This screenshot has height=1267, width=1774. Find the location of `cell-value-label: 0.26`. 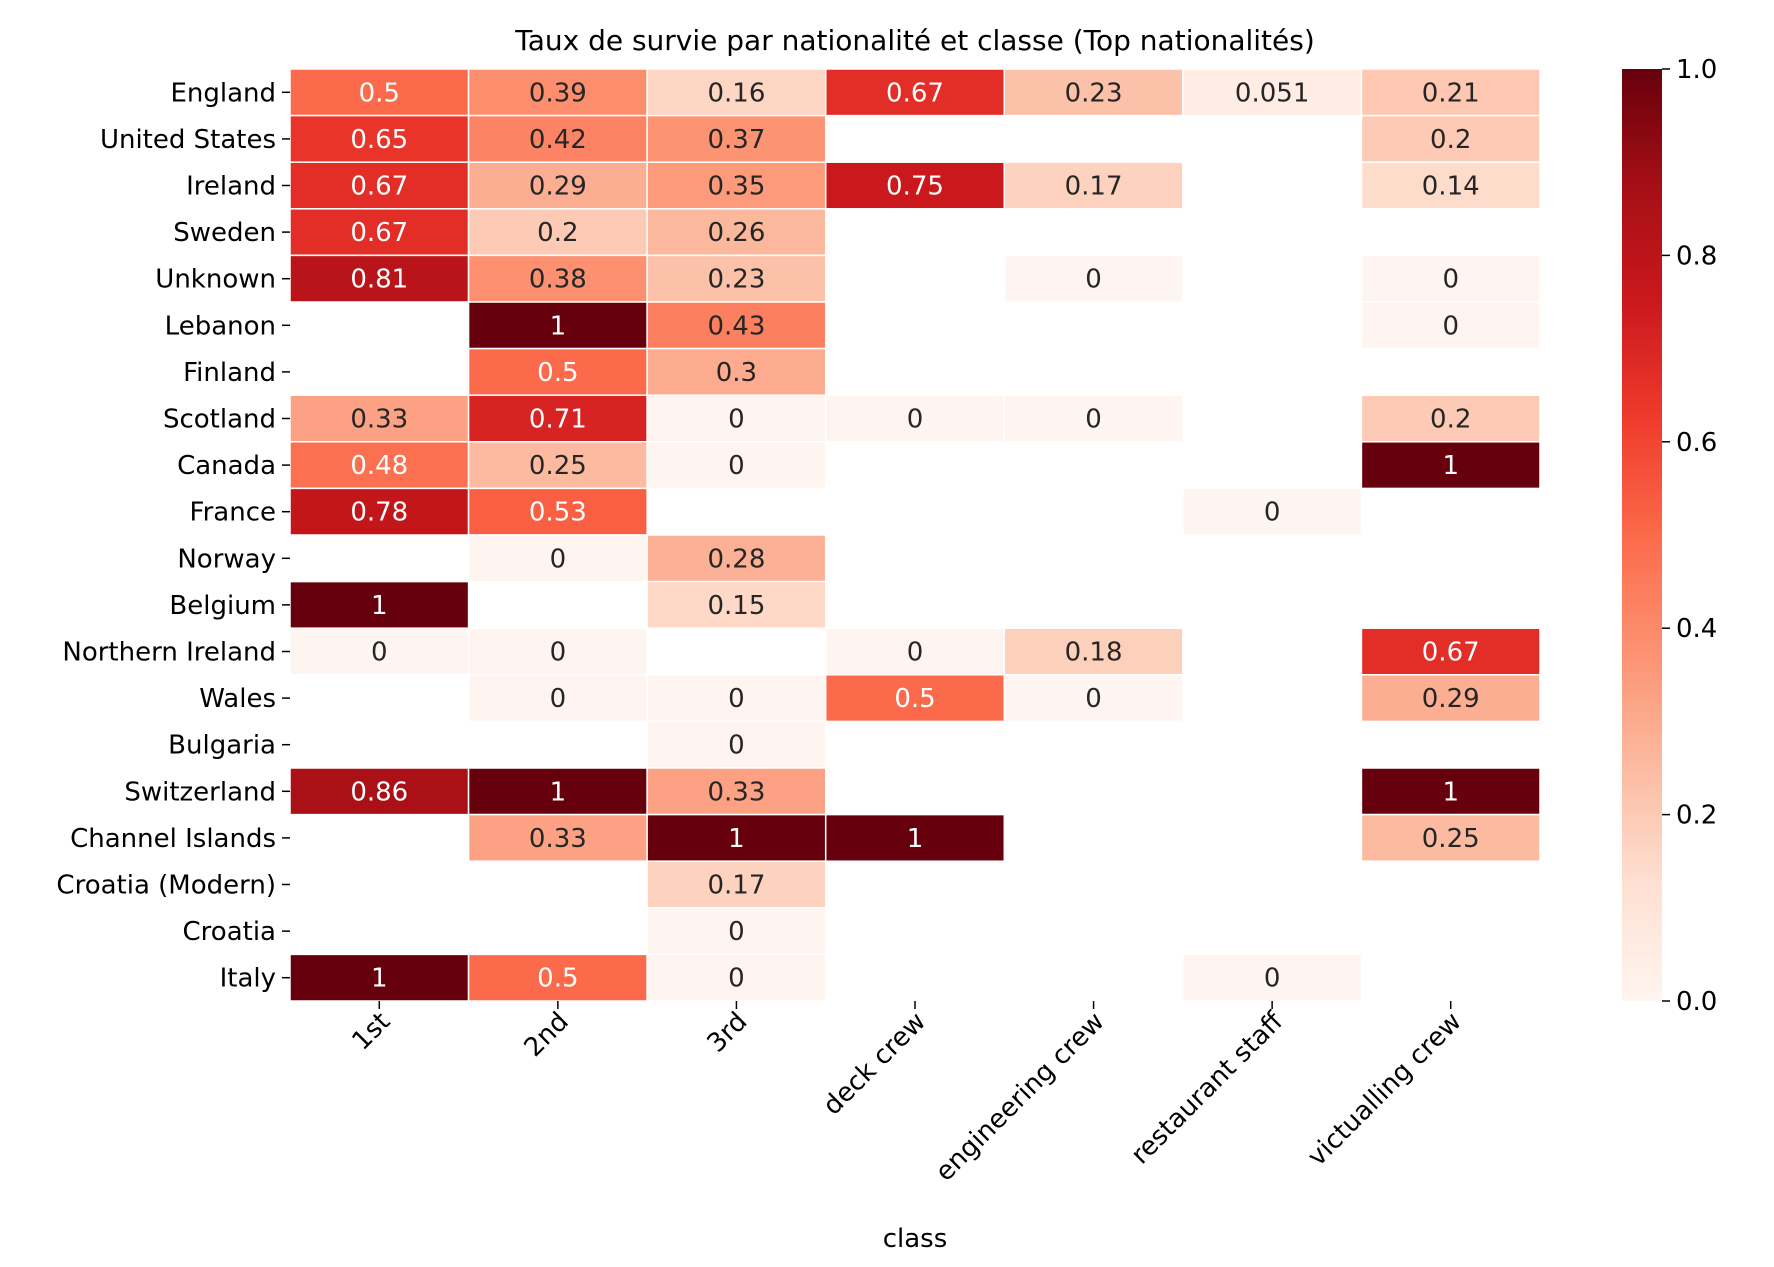

cell-value-label: 0.26 is located at coordinates (736, 233).